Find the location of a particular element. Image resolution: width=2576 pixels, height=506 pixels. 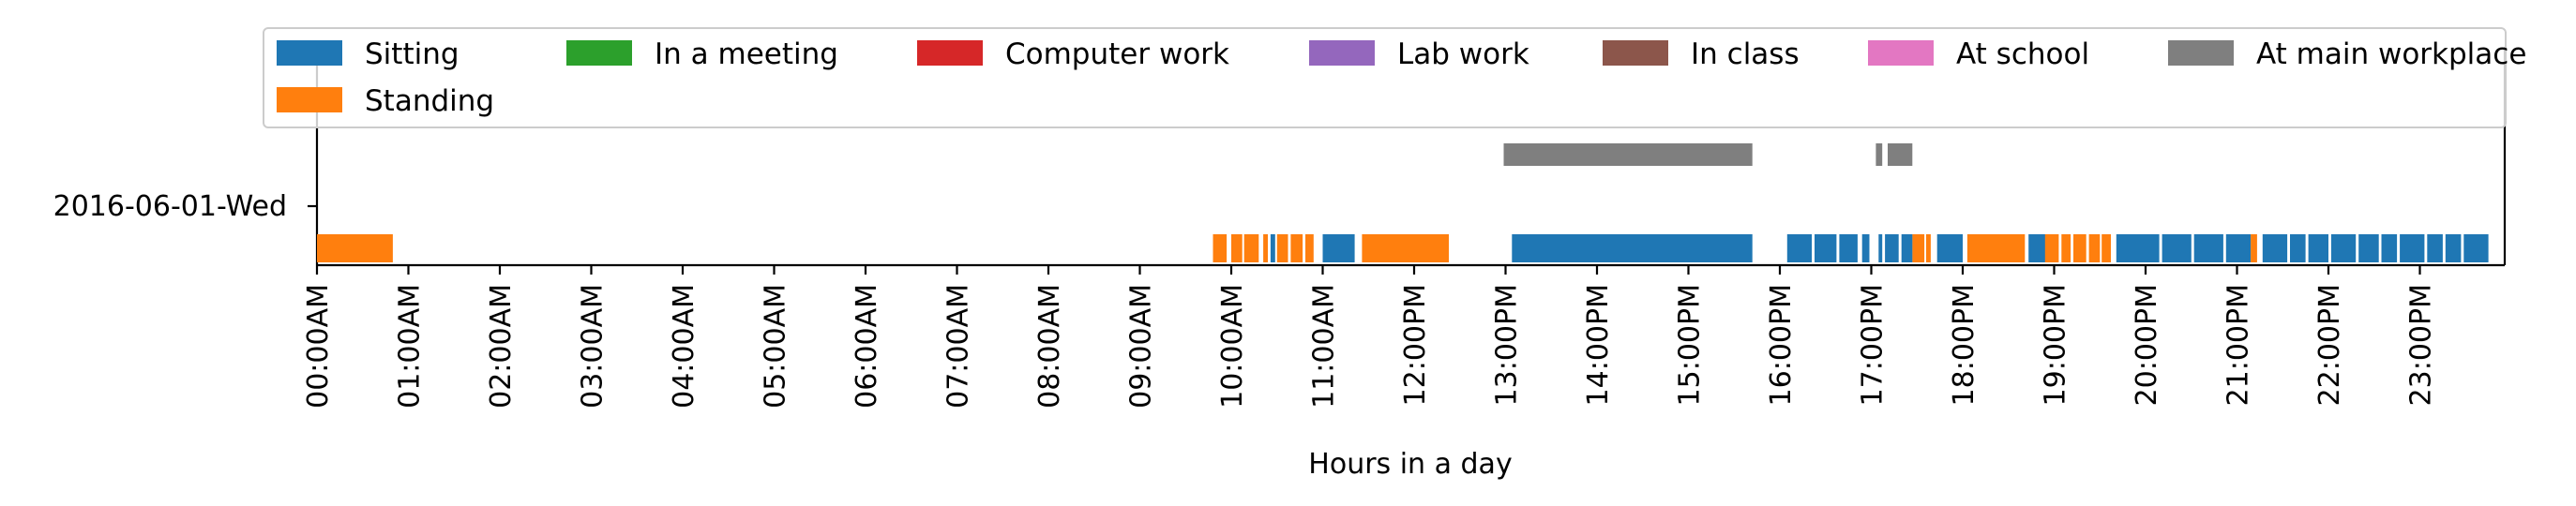

legend-item-in-a-meeting: In a meeting is located at coordinates (702, 54).